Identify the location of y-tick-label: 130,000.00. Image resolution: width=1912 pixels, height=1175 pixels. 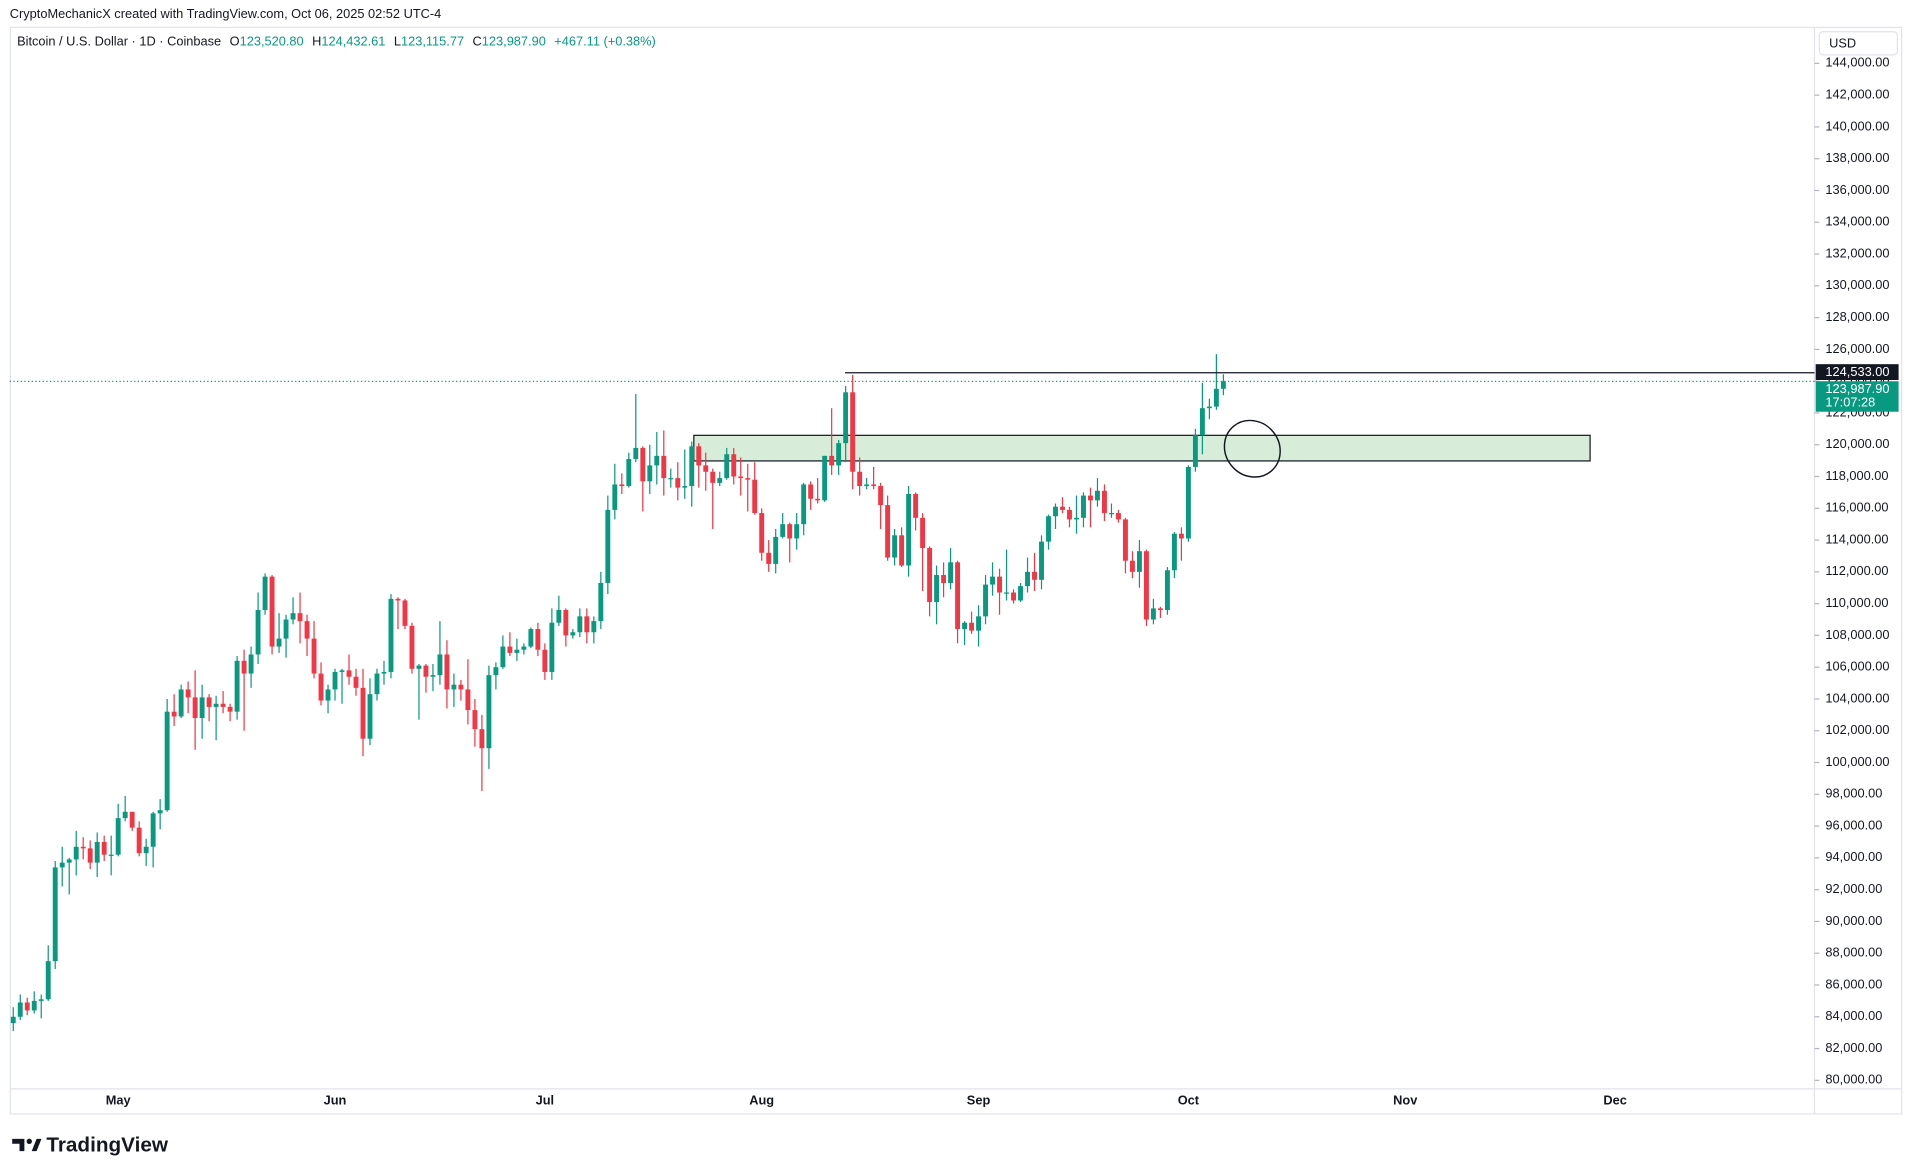
(1857, 284).